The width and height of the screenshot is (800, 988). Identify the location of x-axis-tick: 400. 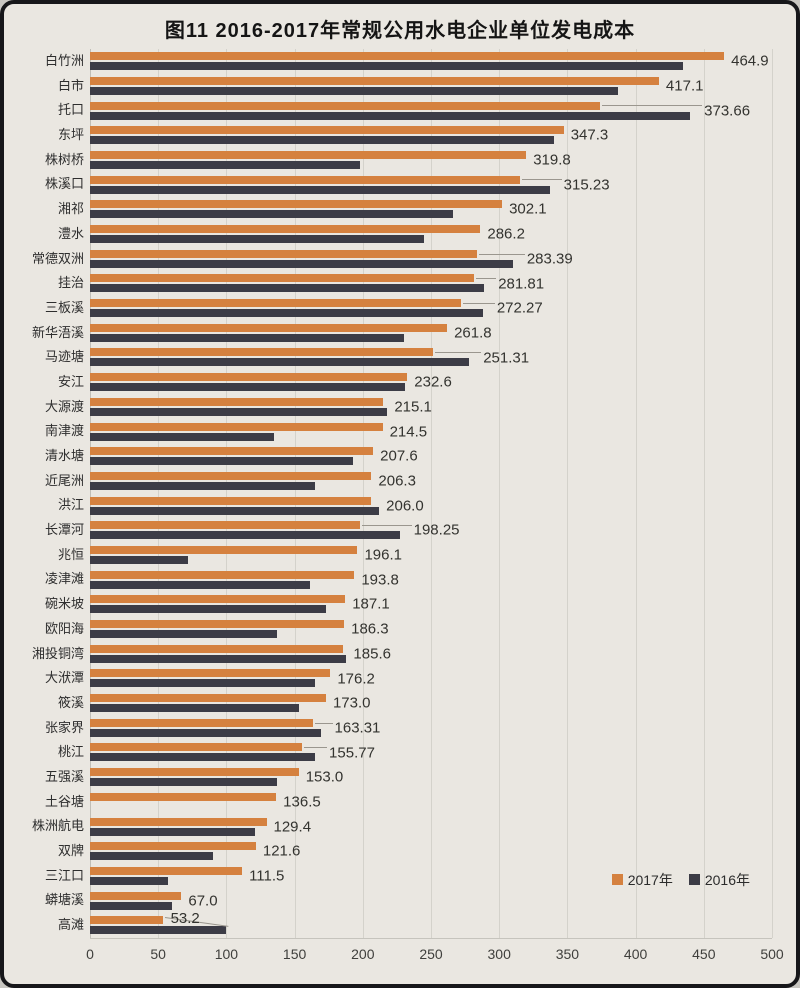
(635, 953).